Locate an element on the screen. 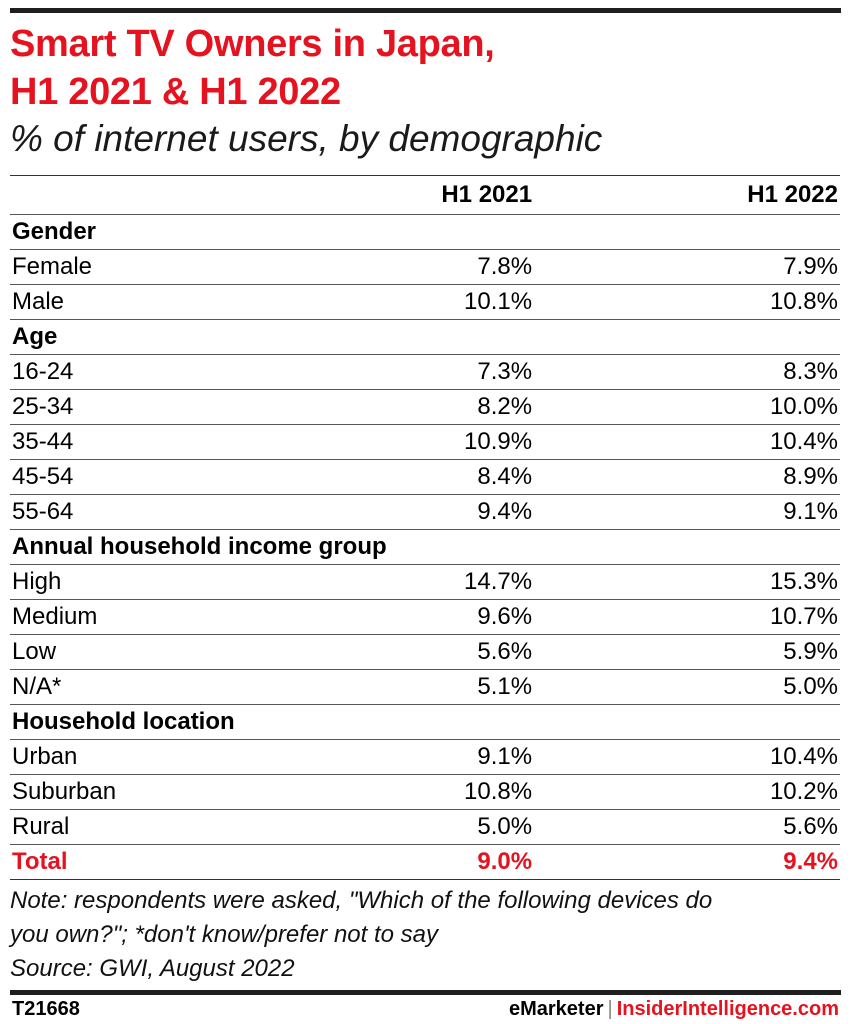  section-row: Household location is located at coordinates (425, 722).